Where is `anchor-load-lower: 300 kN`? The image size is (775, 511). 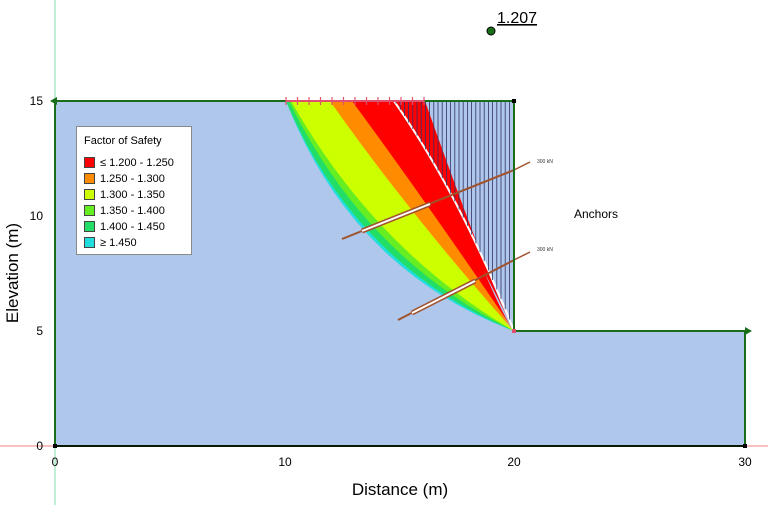 anchor-load-lower: 300 kN is located at coordinates (545, 250).